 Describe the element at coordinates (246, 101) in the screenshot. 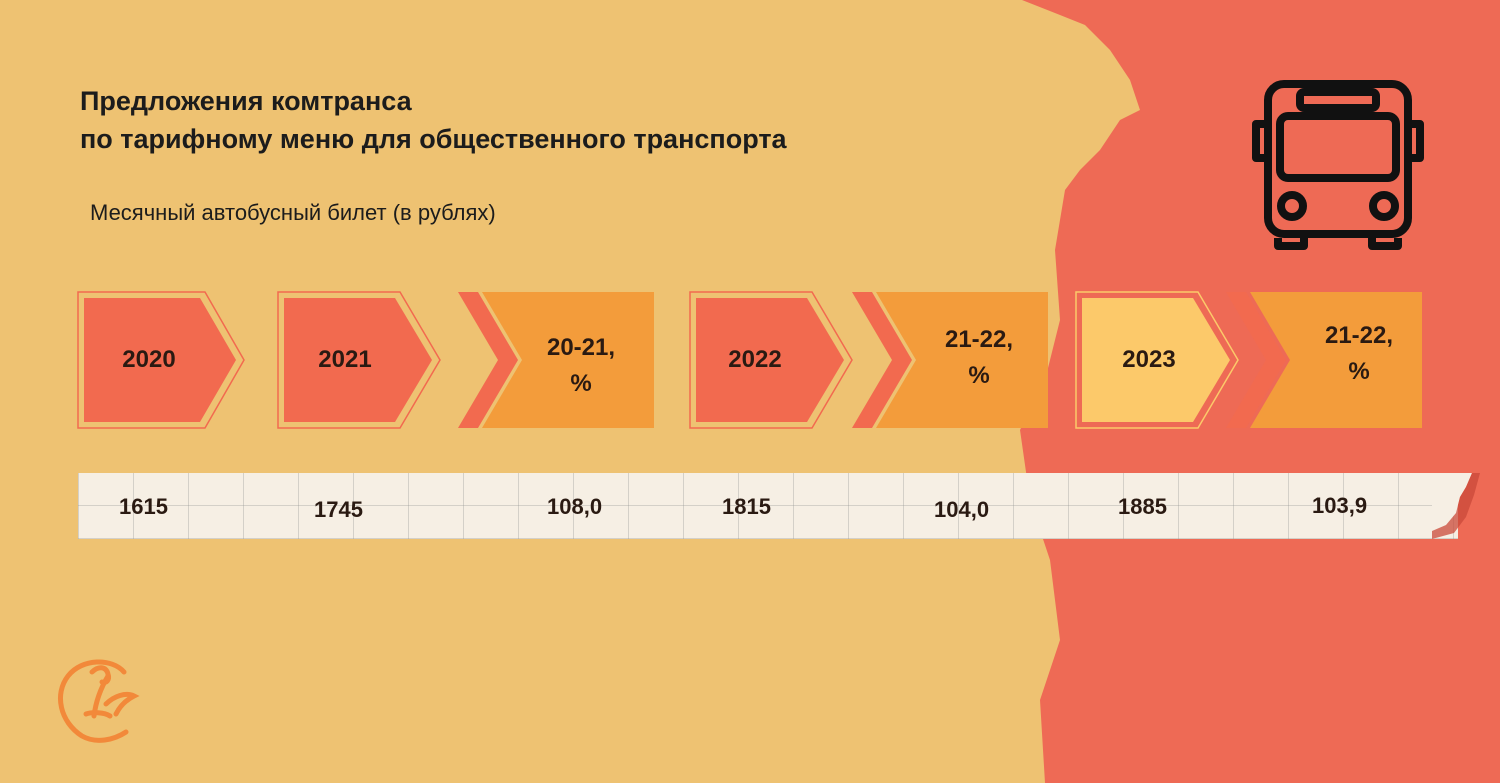

I see `title-line-1: Предложения комтранса` at that location.